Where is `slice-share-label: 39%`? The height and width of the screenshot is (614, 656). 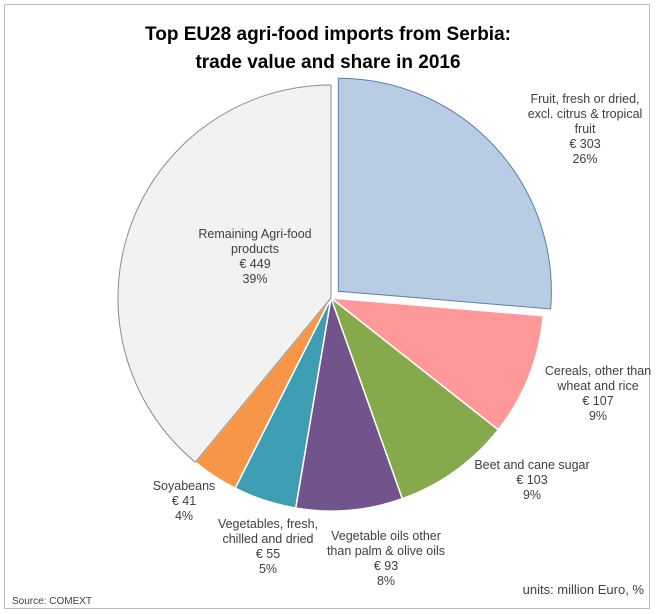 slice-share-label: 39% is located at coordinates (254, 279).